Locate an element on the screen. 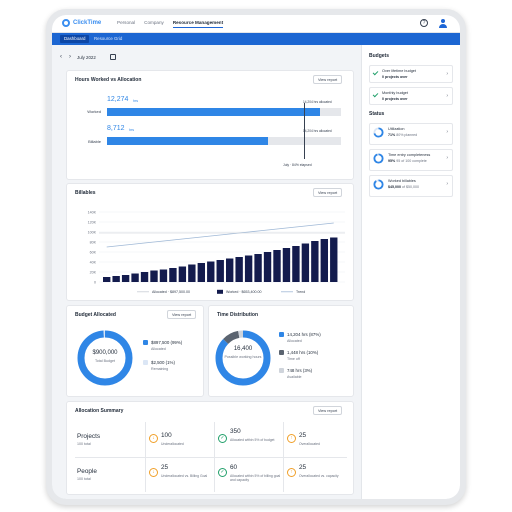 This screenshot has height=512, width=512. time-off-value: 1,448 hrs (10%) is located at coordinates (303, 352).